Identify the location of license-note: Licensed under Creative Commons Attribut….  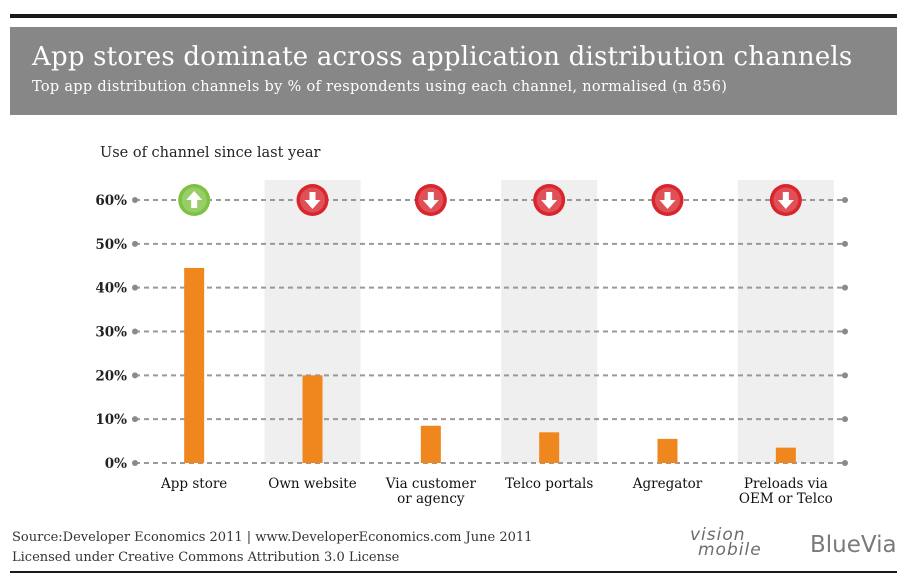
(206, 557).